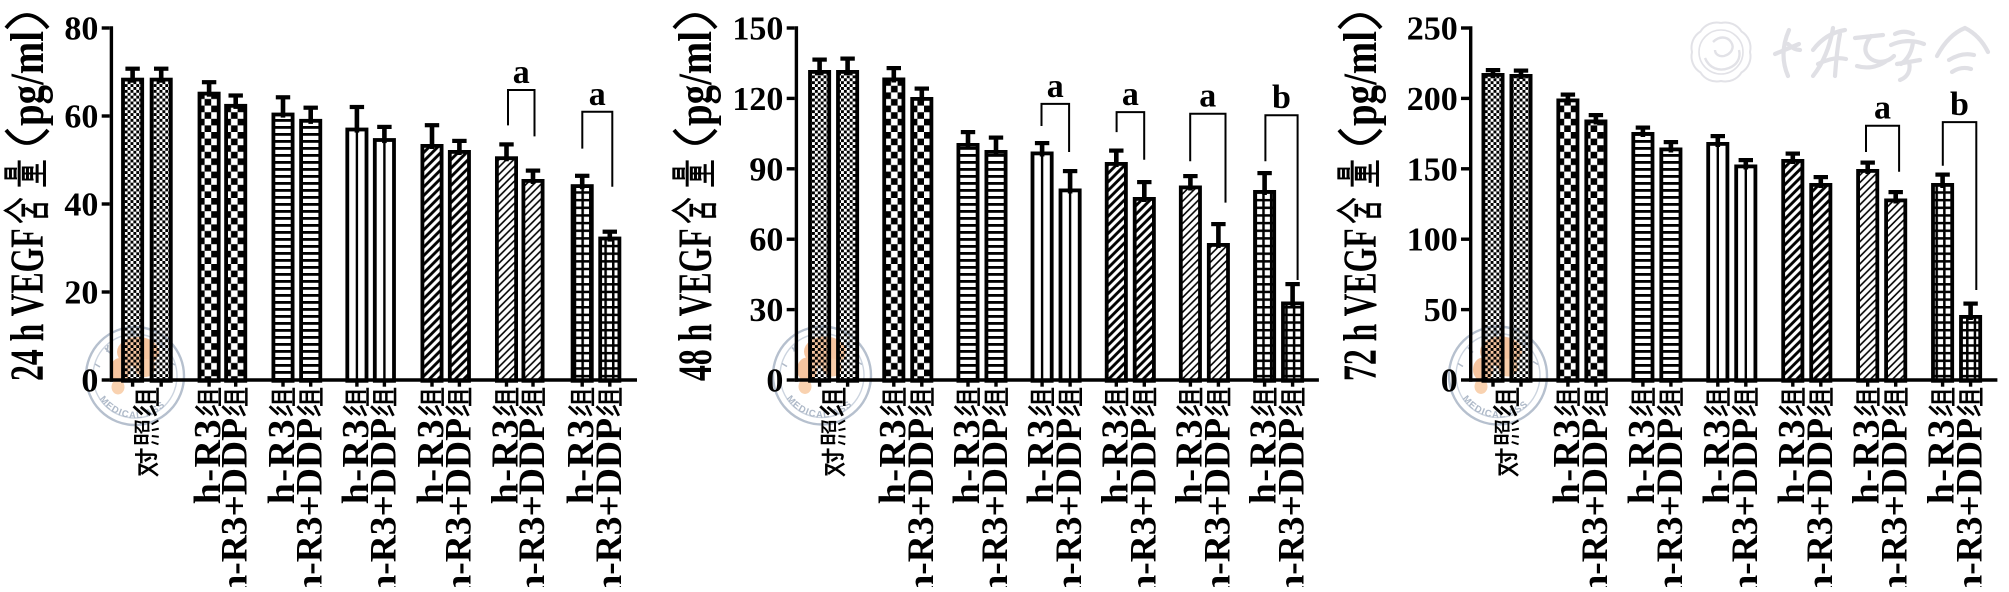  Describe the element at coordinates (27, 304) in the screenshot. I see `svg-text: 24 h VEGF` at that location.